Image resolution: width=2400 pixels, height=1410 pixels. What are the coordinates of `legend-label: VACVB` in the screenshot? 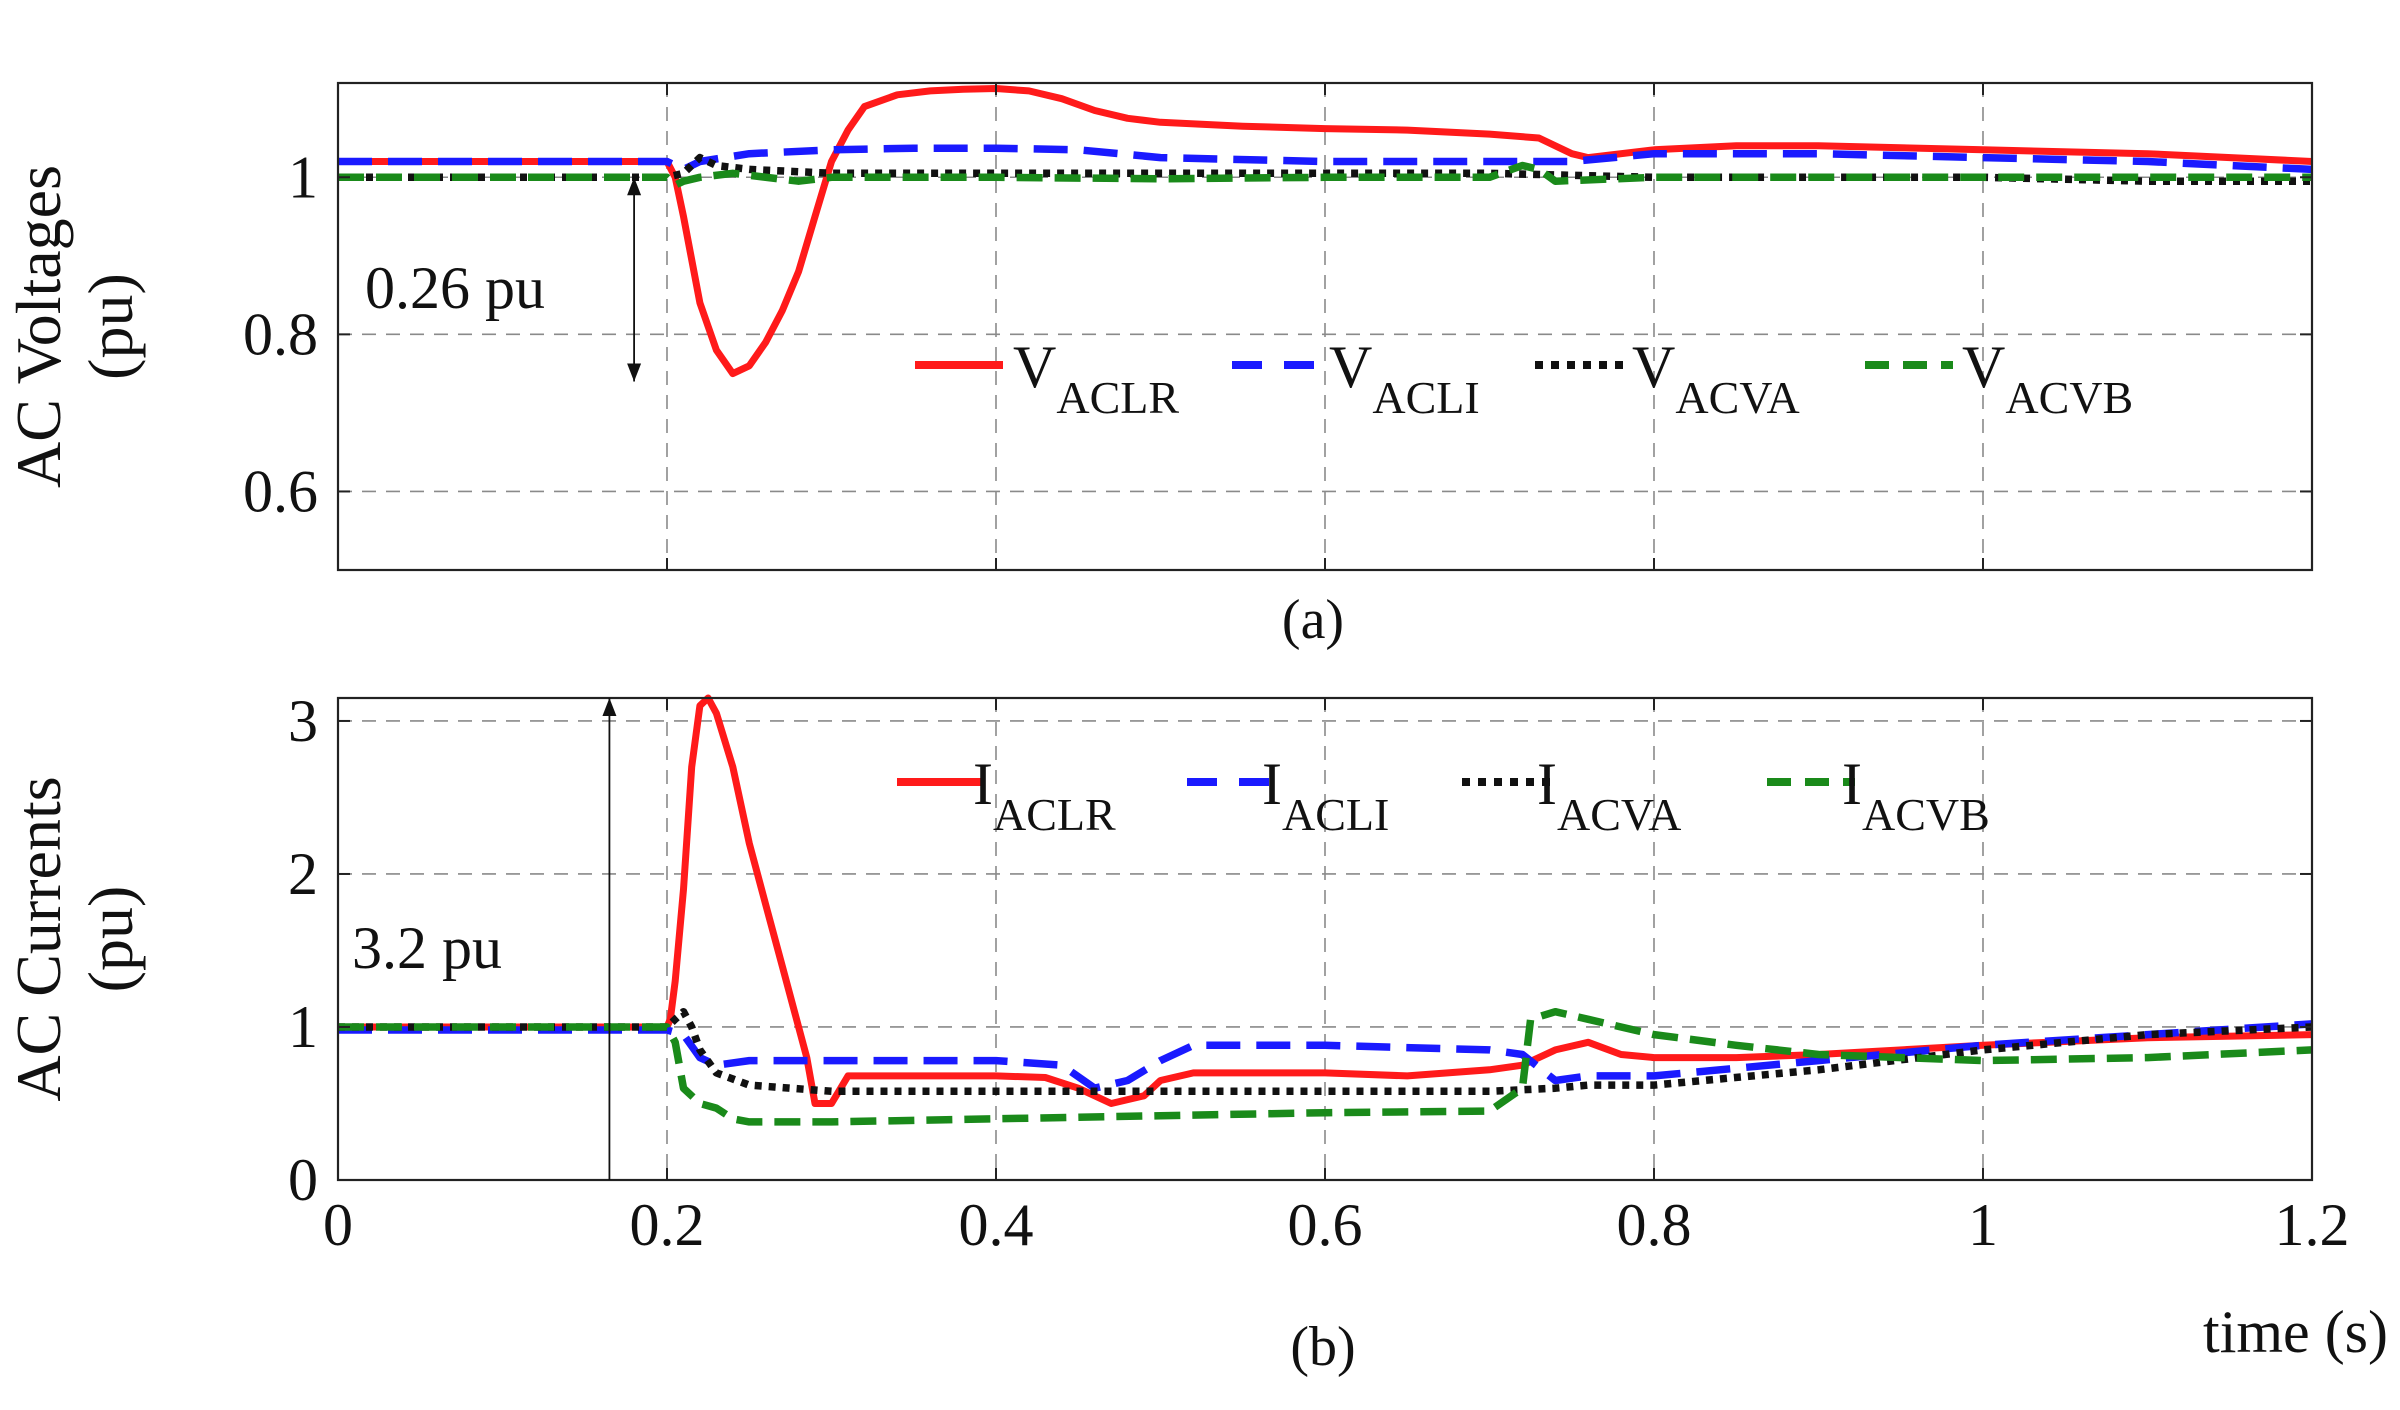 It's located at (2047, 378).